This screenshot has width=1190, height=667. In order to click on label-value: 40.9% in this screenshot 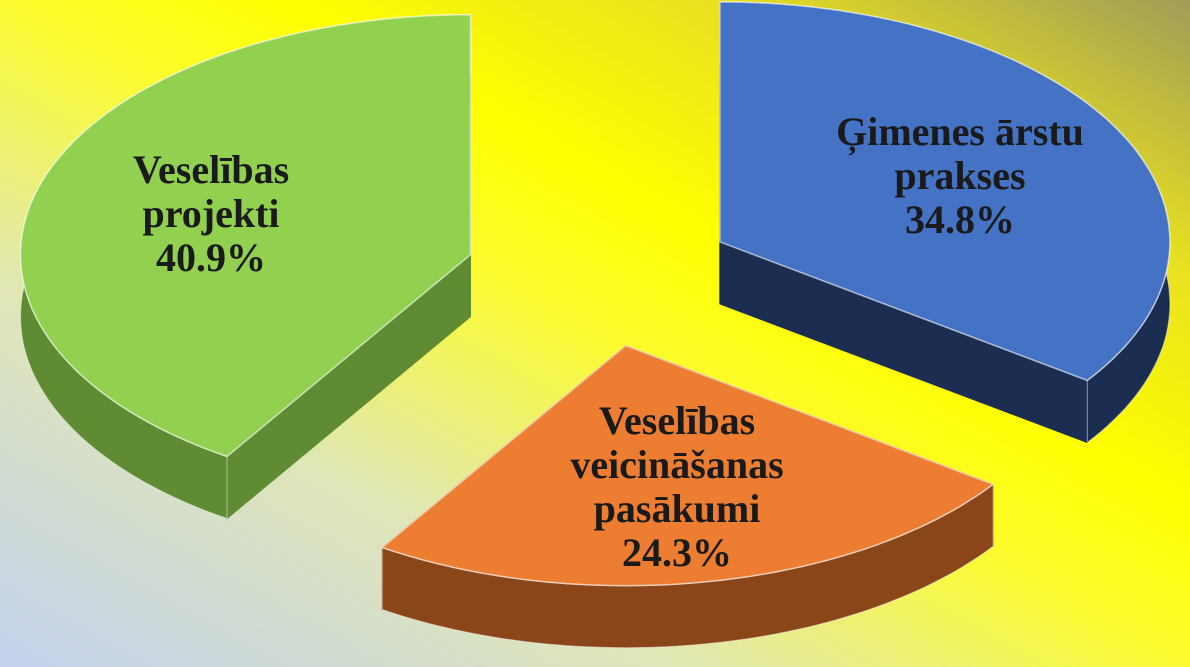, I will do `click(211, 257)`.